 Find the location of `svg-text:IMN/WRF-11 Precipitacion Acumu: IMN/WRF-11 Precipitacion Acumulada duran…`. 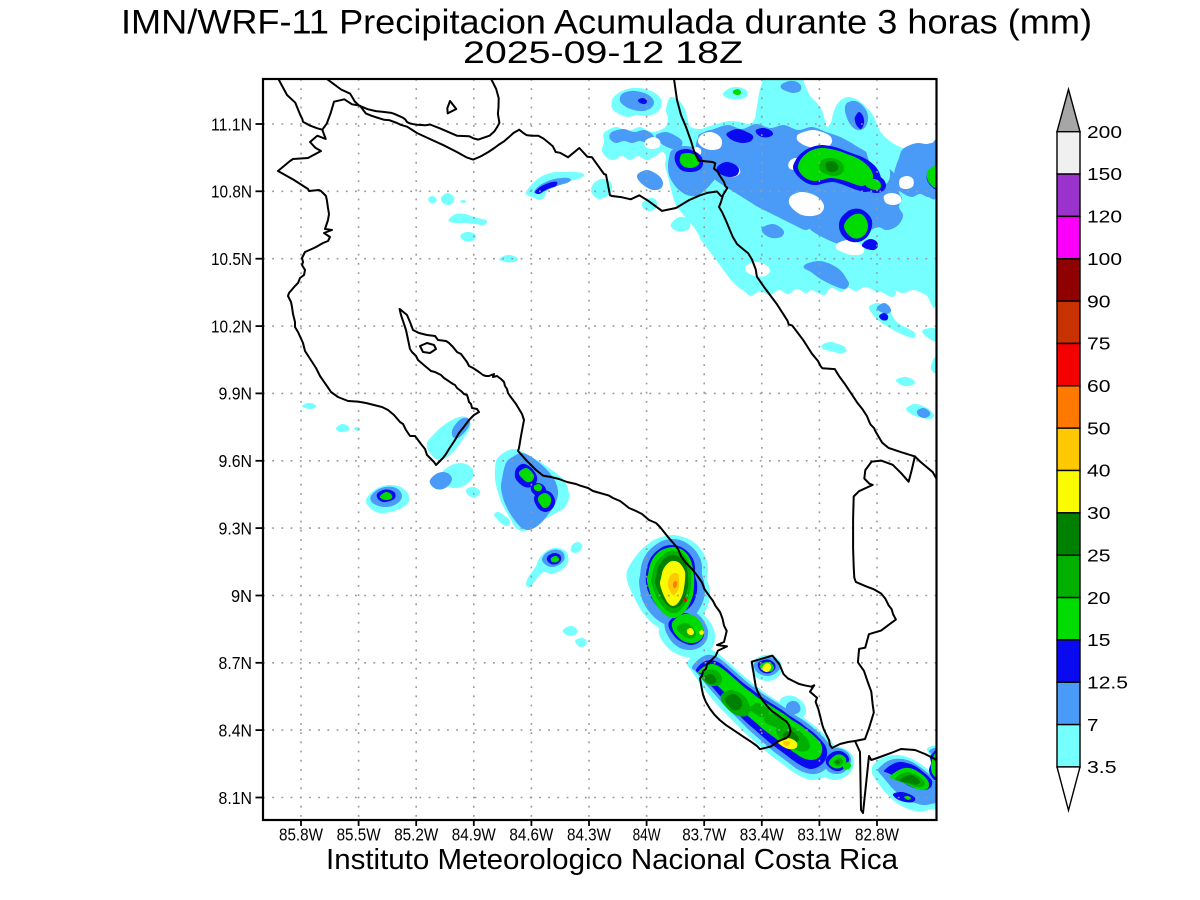

svg-text:IMN/WRF-11 Precipitacion Acumu: IMN/WRF-11 Precipitacion Acumulada duran… is located at coordinates (606, 23).